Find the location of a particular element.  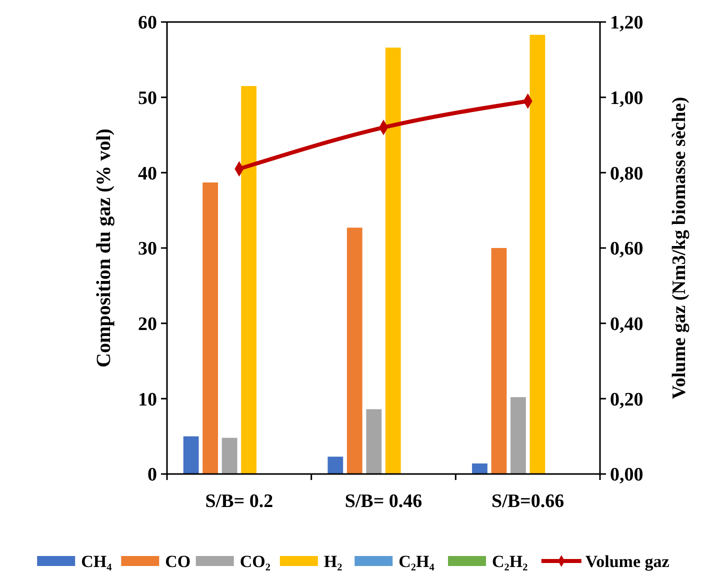

y-tick-label: 40 is located at coordinates (147, 173).